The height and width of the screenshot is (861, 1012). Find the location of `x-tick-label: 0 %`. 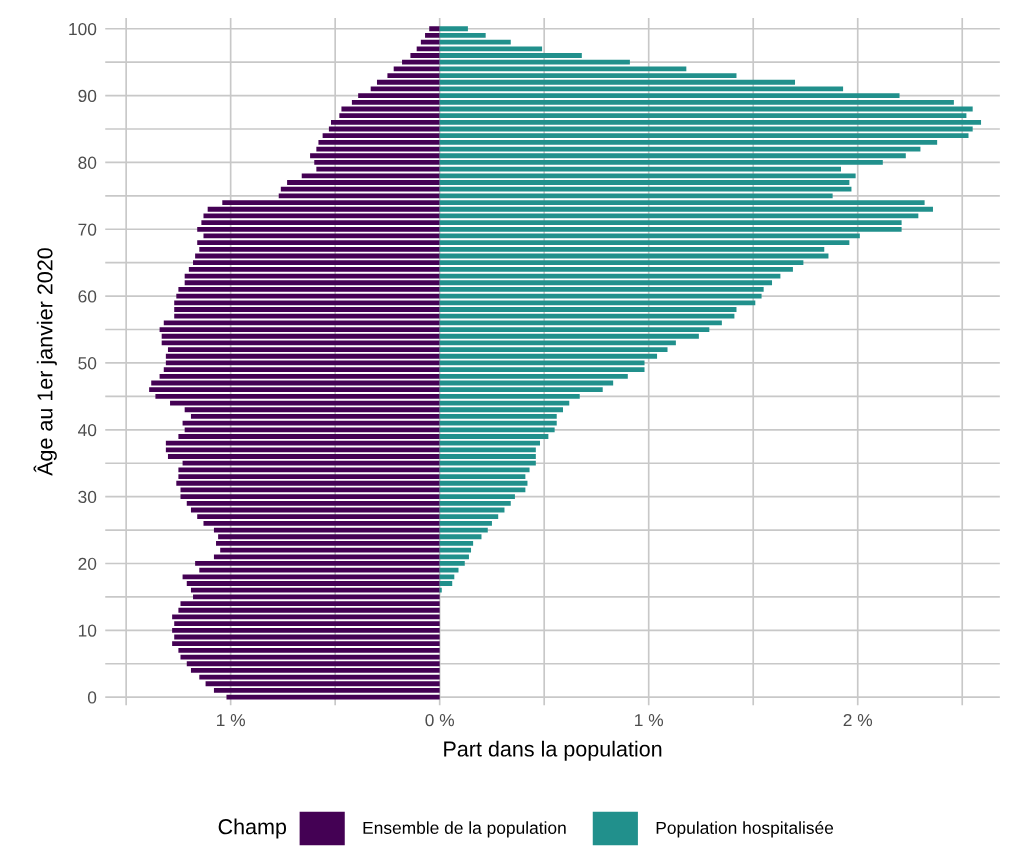

x-tick-label: 0 % is located at coordinates (440, 720).